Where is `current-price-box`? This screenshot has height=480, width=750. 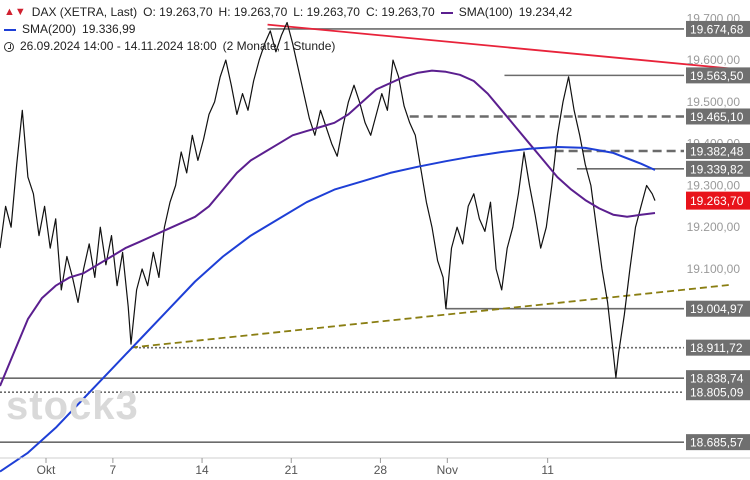 current-price-box is located at coordinates (718, 200).